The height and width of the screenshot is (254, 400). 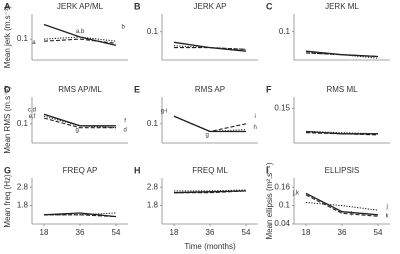 What do you see at coordinates (210, 170) in the screenshot?
I see `panel-title: FREQ ML` at bounding box center [210, 170].